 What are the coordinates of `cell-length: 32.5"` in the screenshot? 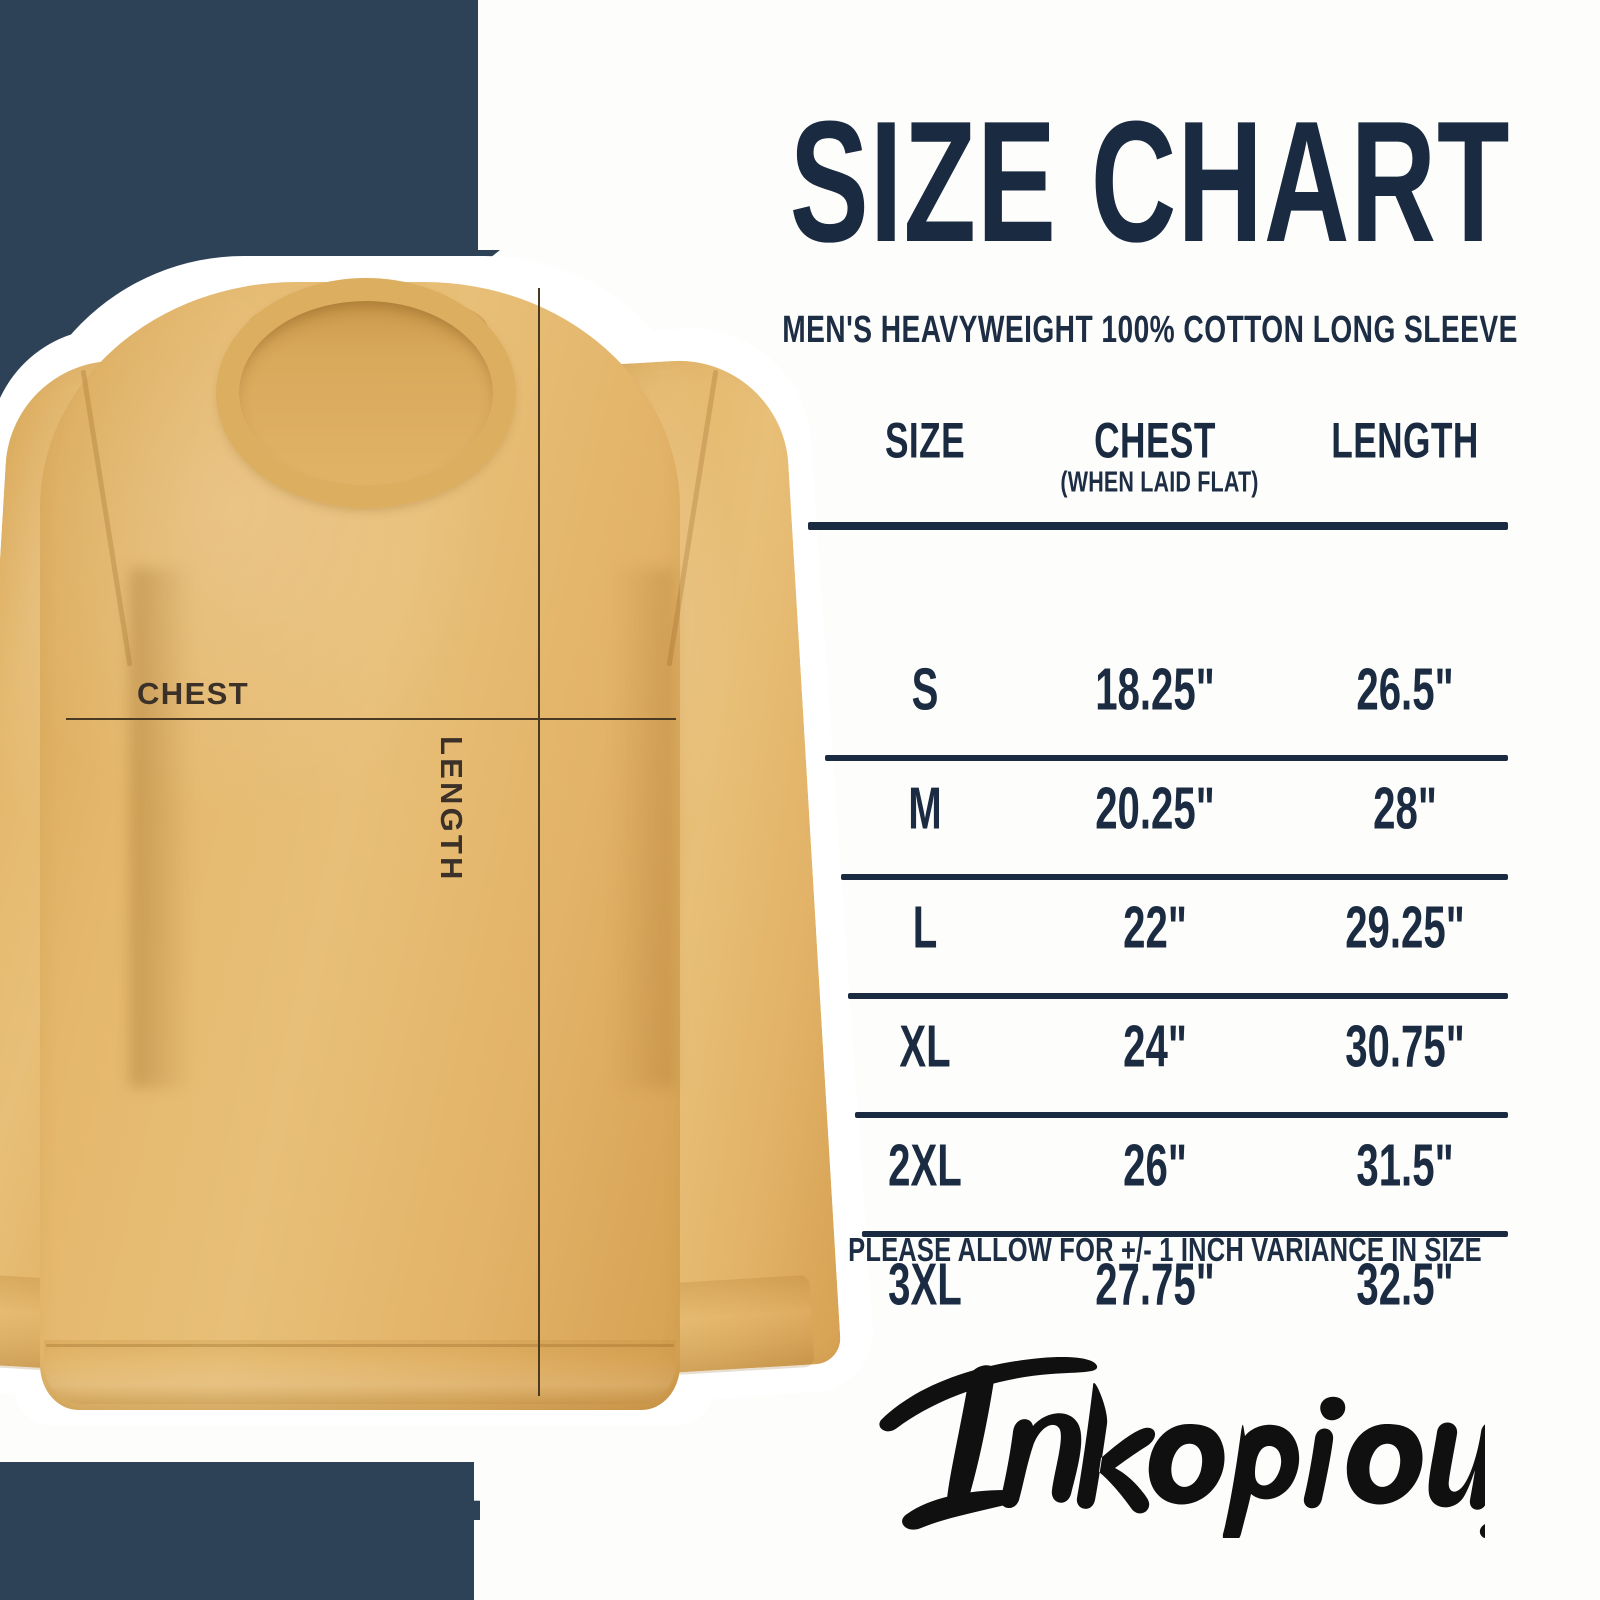 It's located at (1405, 1285).